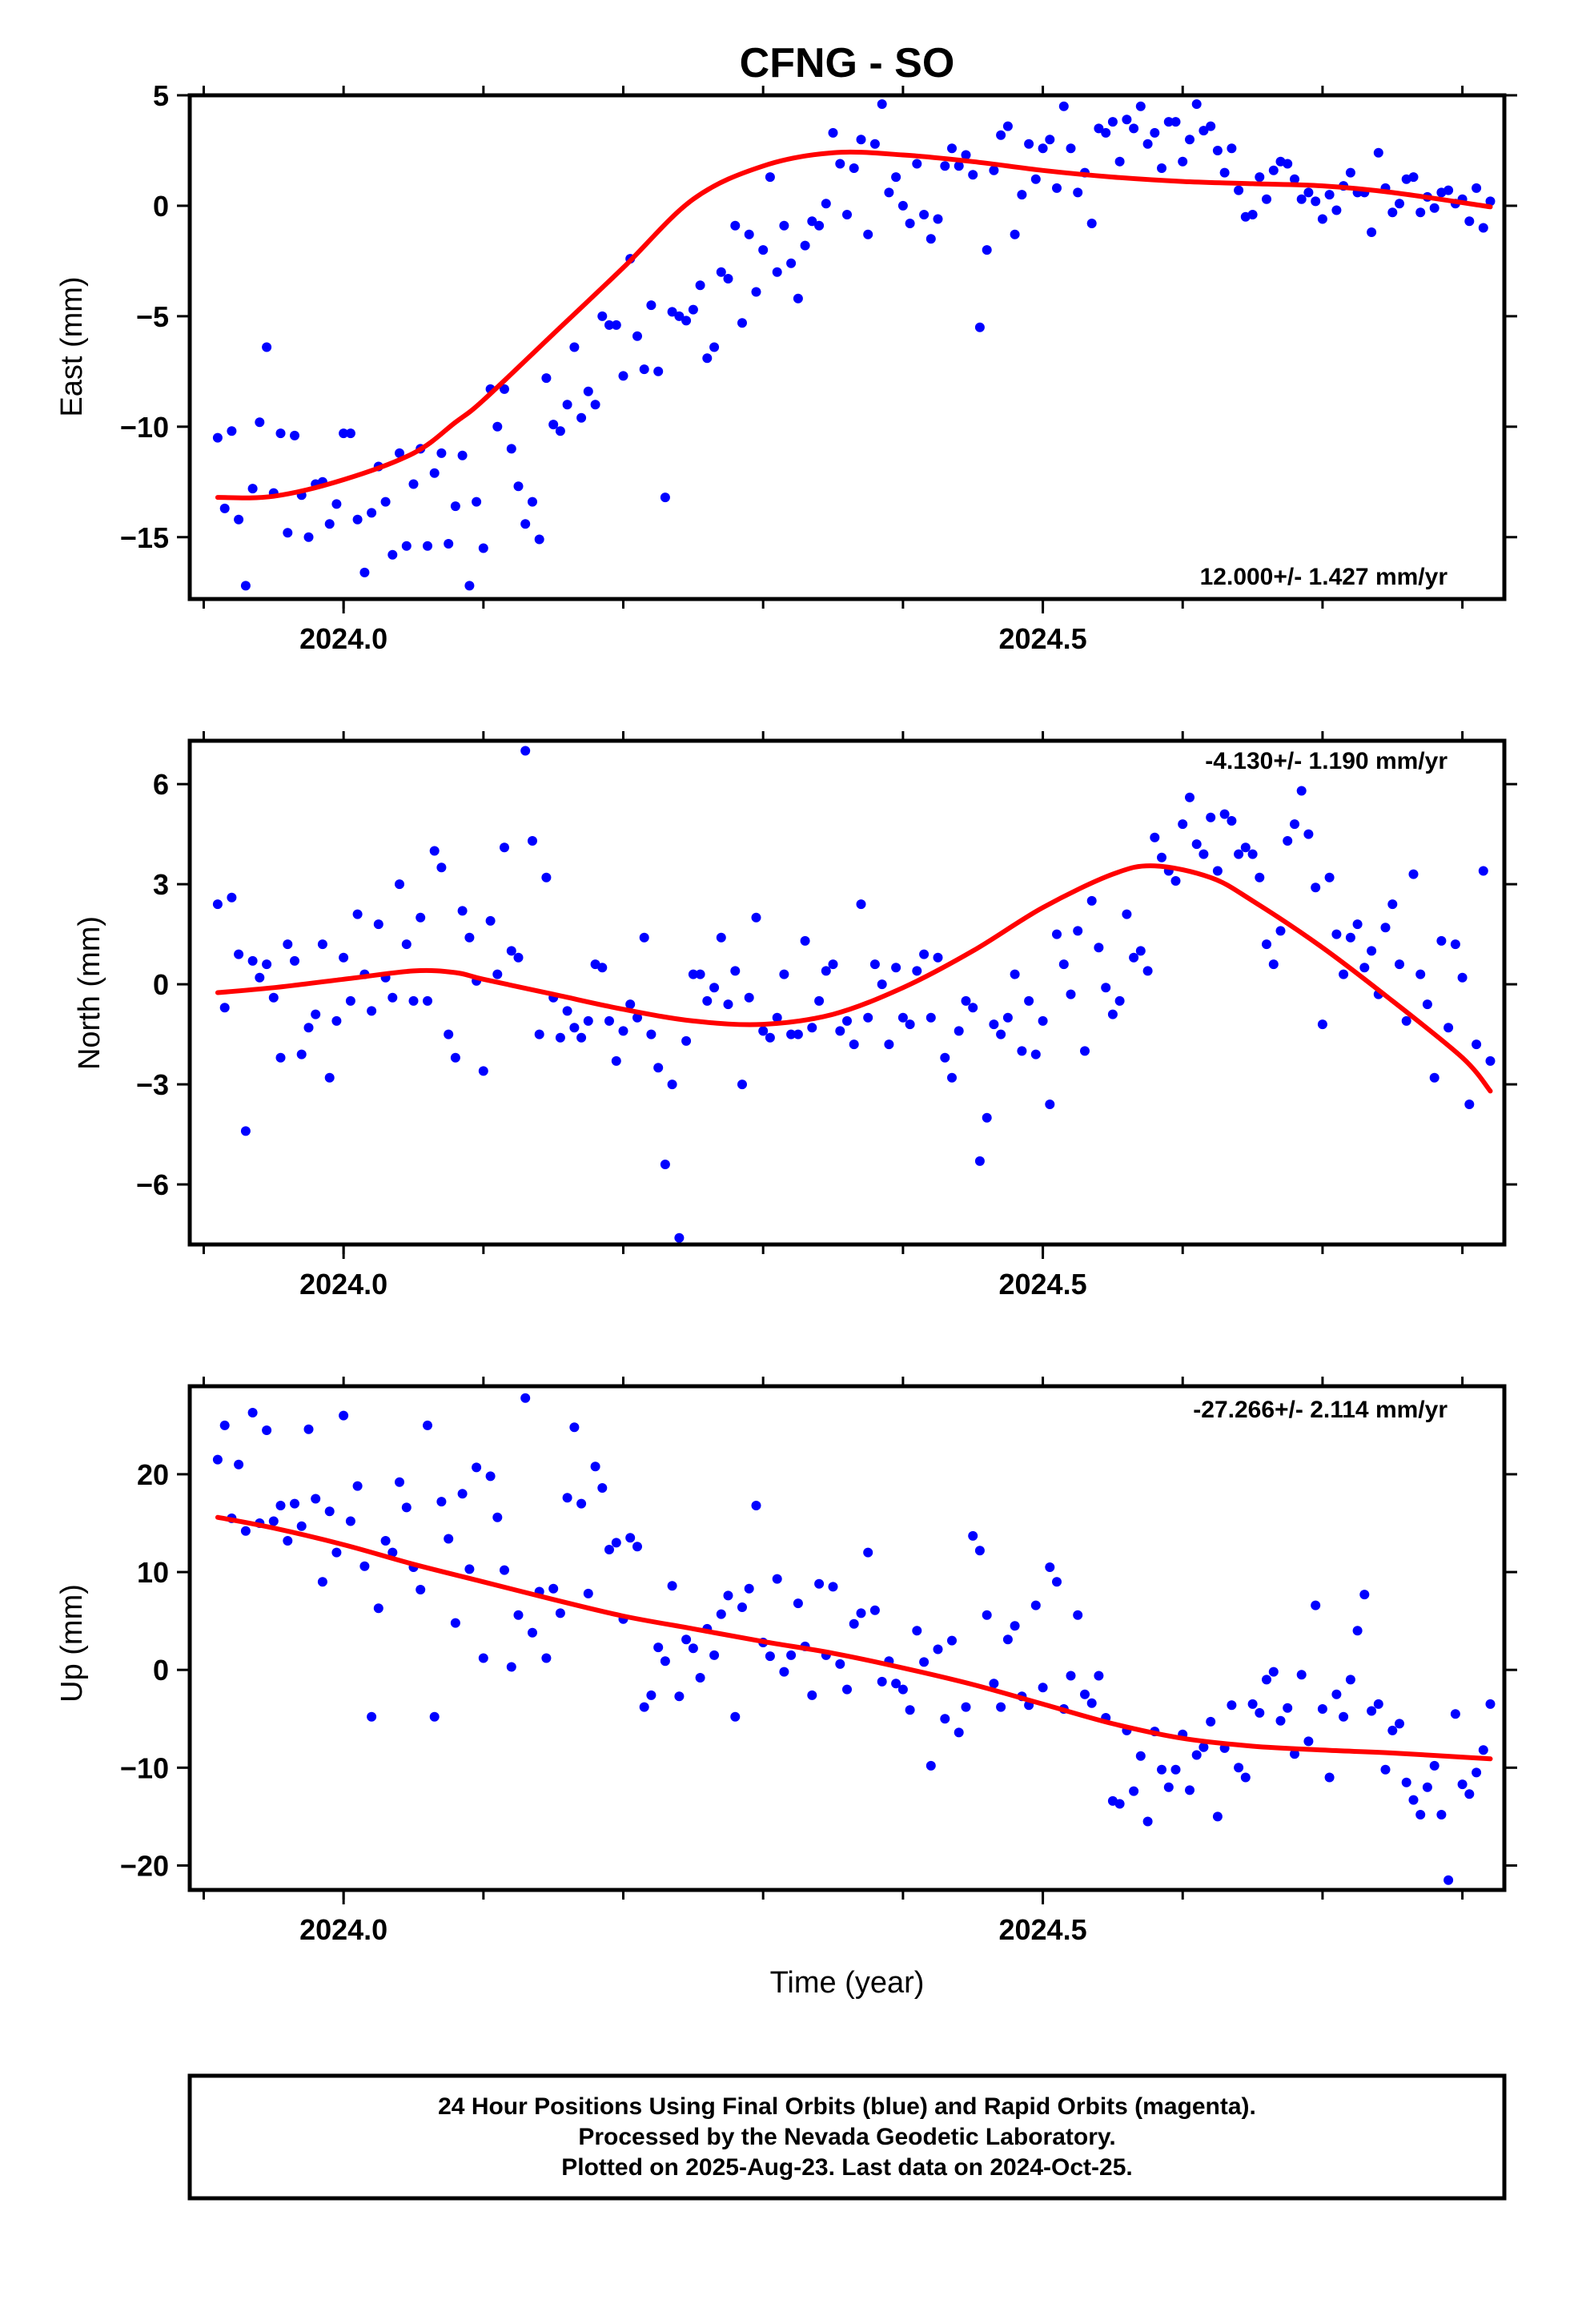  What do you see at coordinates (161, 884) in the screenshot?
I see `north-ytick-label-3: 3` at bounding box center [161, 884].